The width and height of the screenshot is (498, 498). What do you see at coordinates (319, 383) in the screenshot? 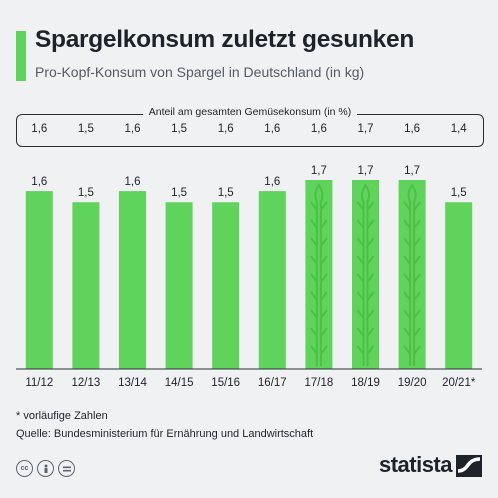
I see `category-label: 17/18` at bounding box center [319, 383].